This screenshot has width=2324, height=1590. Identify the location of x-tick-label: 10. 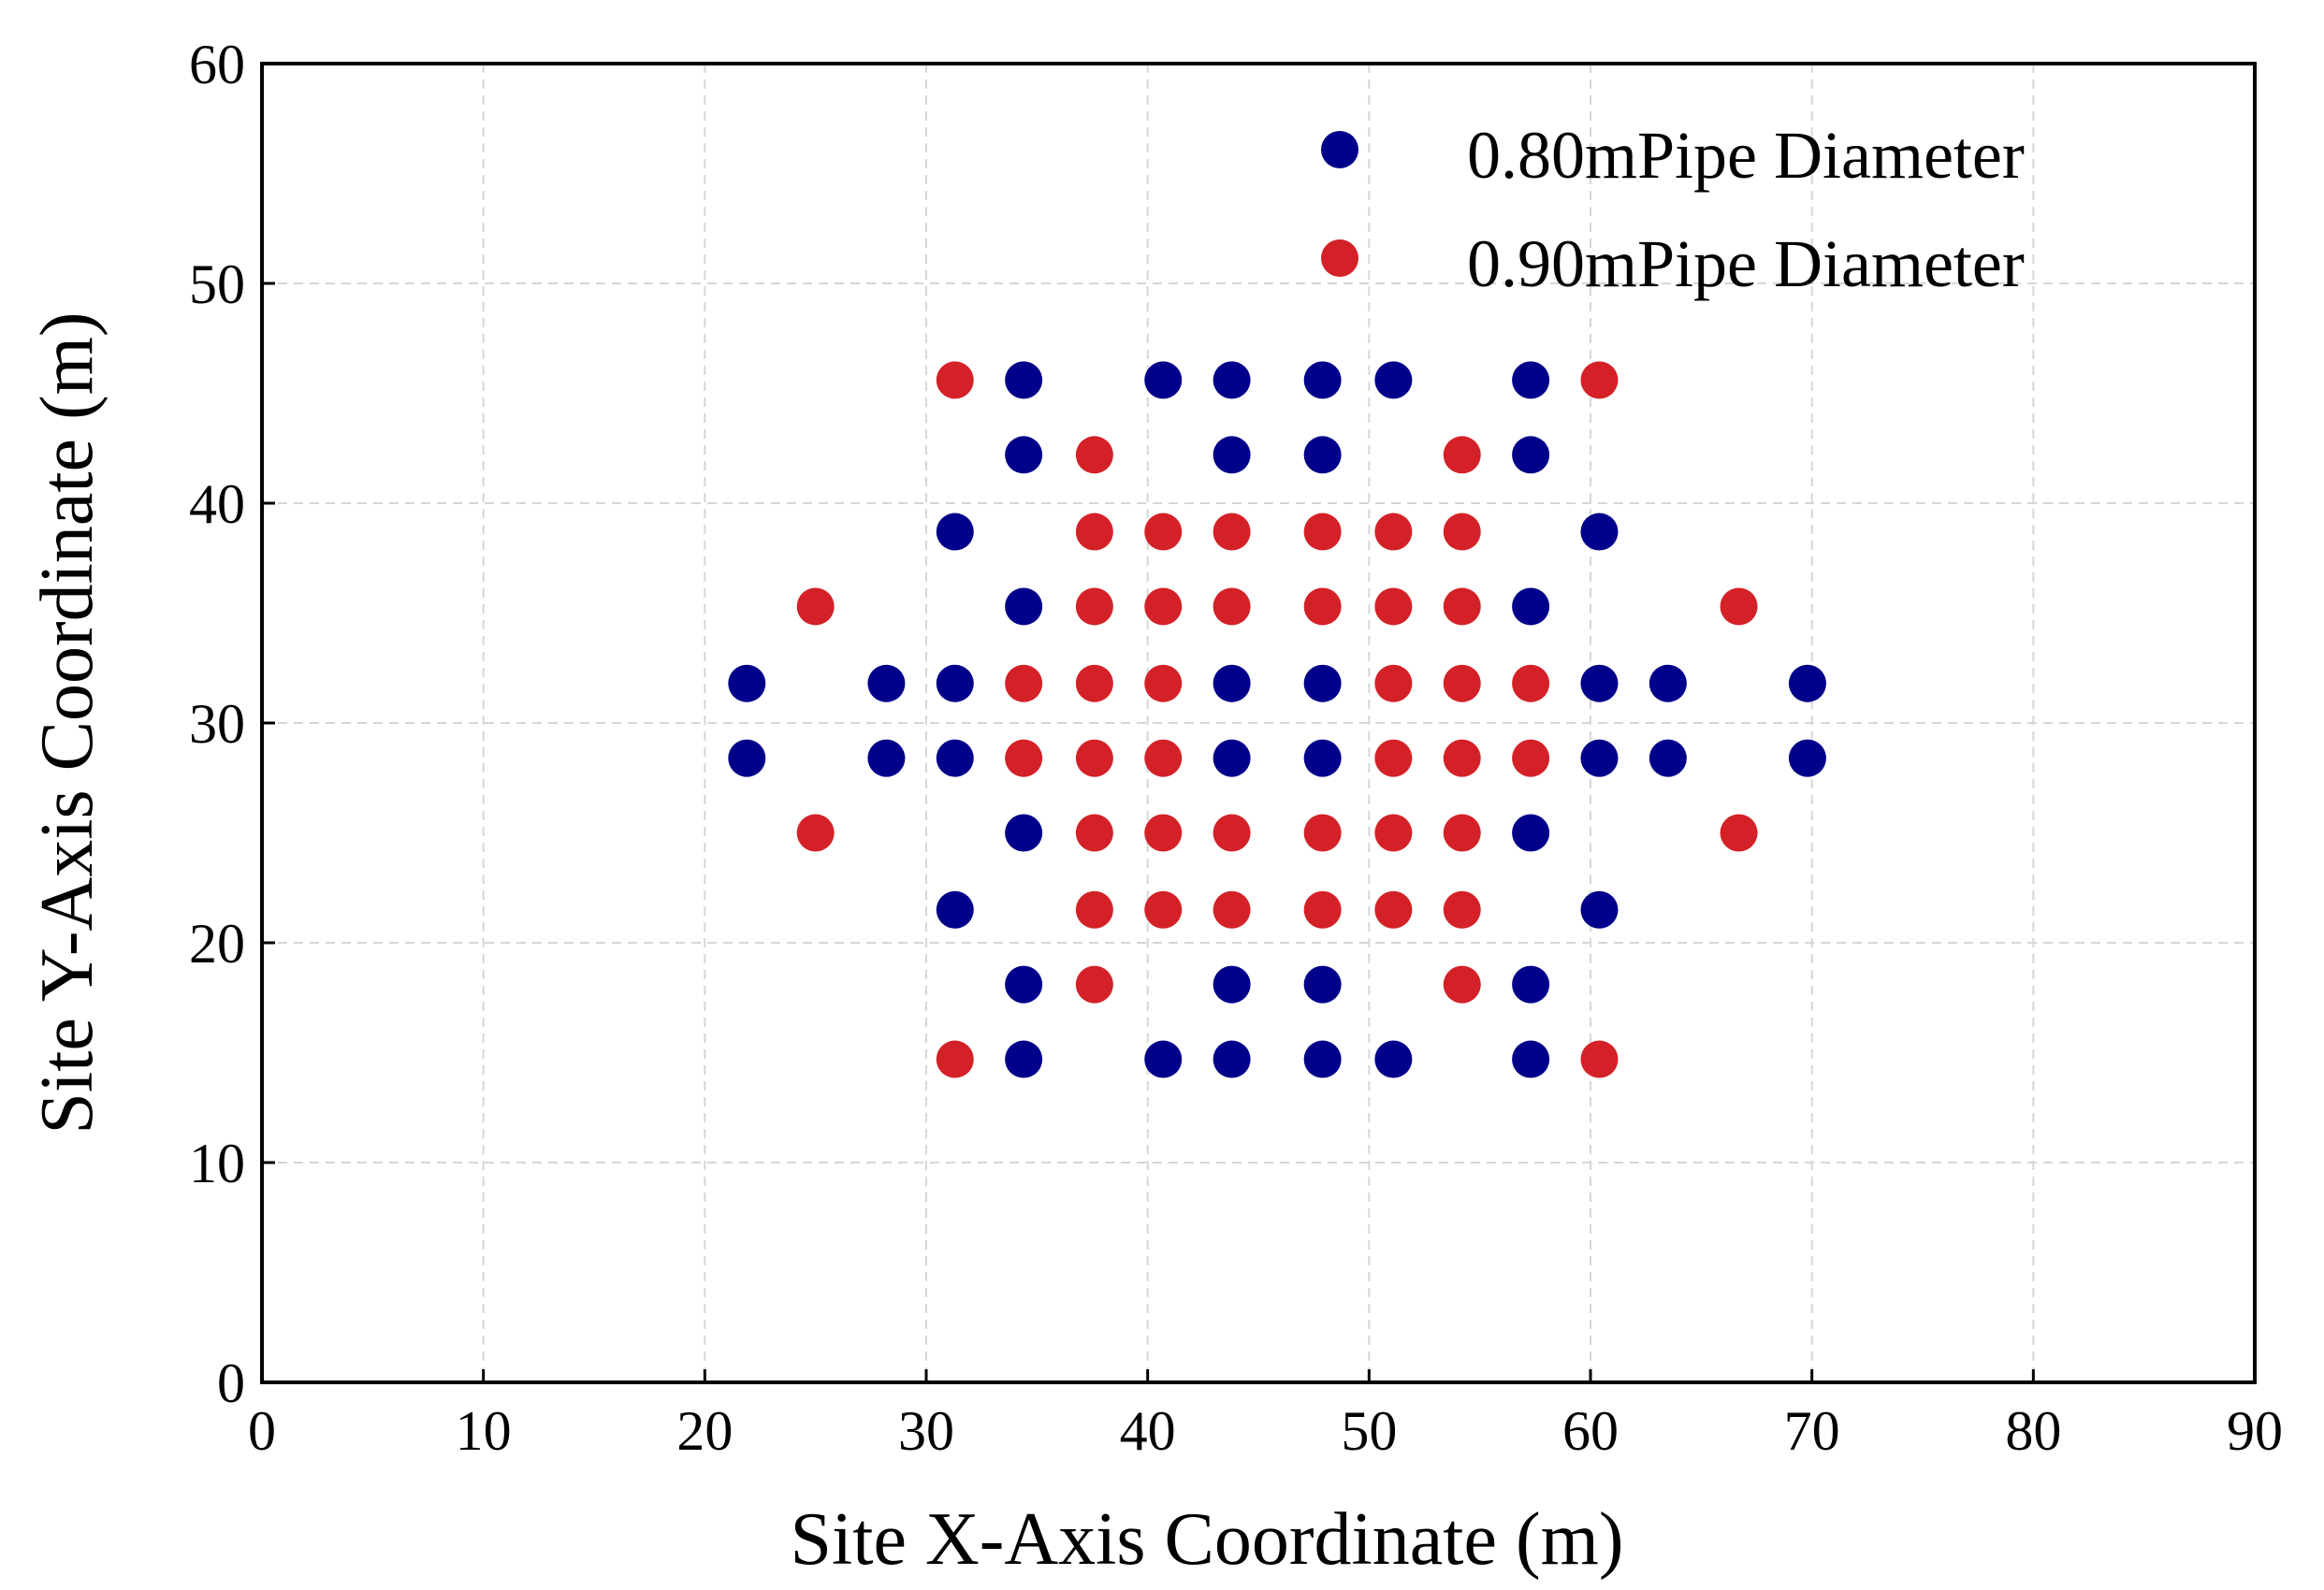
(484, 1431).